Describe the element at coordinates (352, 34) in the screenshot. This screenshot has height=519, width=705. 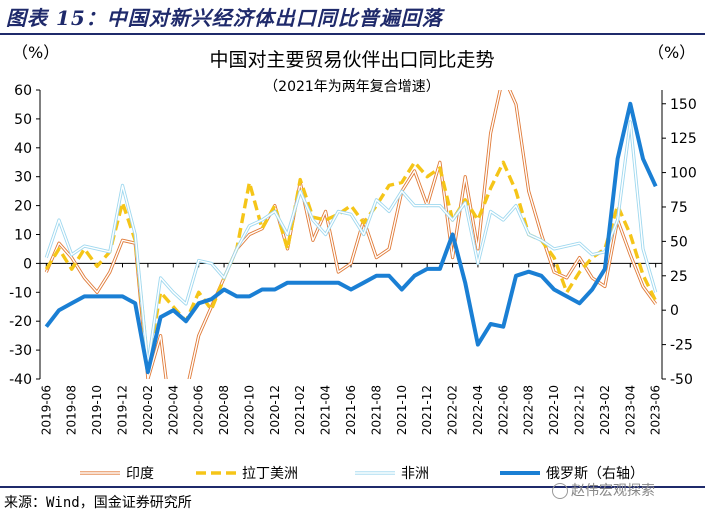
I see `title-rule` at that location.